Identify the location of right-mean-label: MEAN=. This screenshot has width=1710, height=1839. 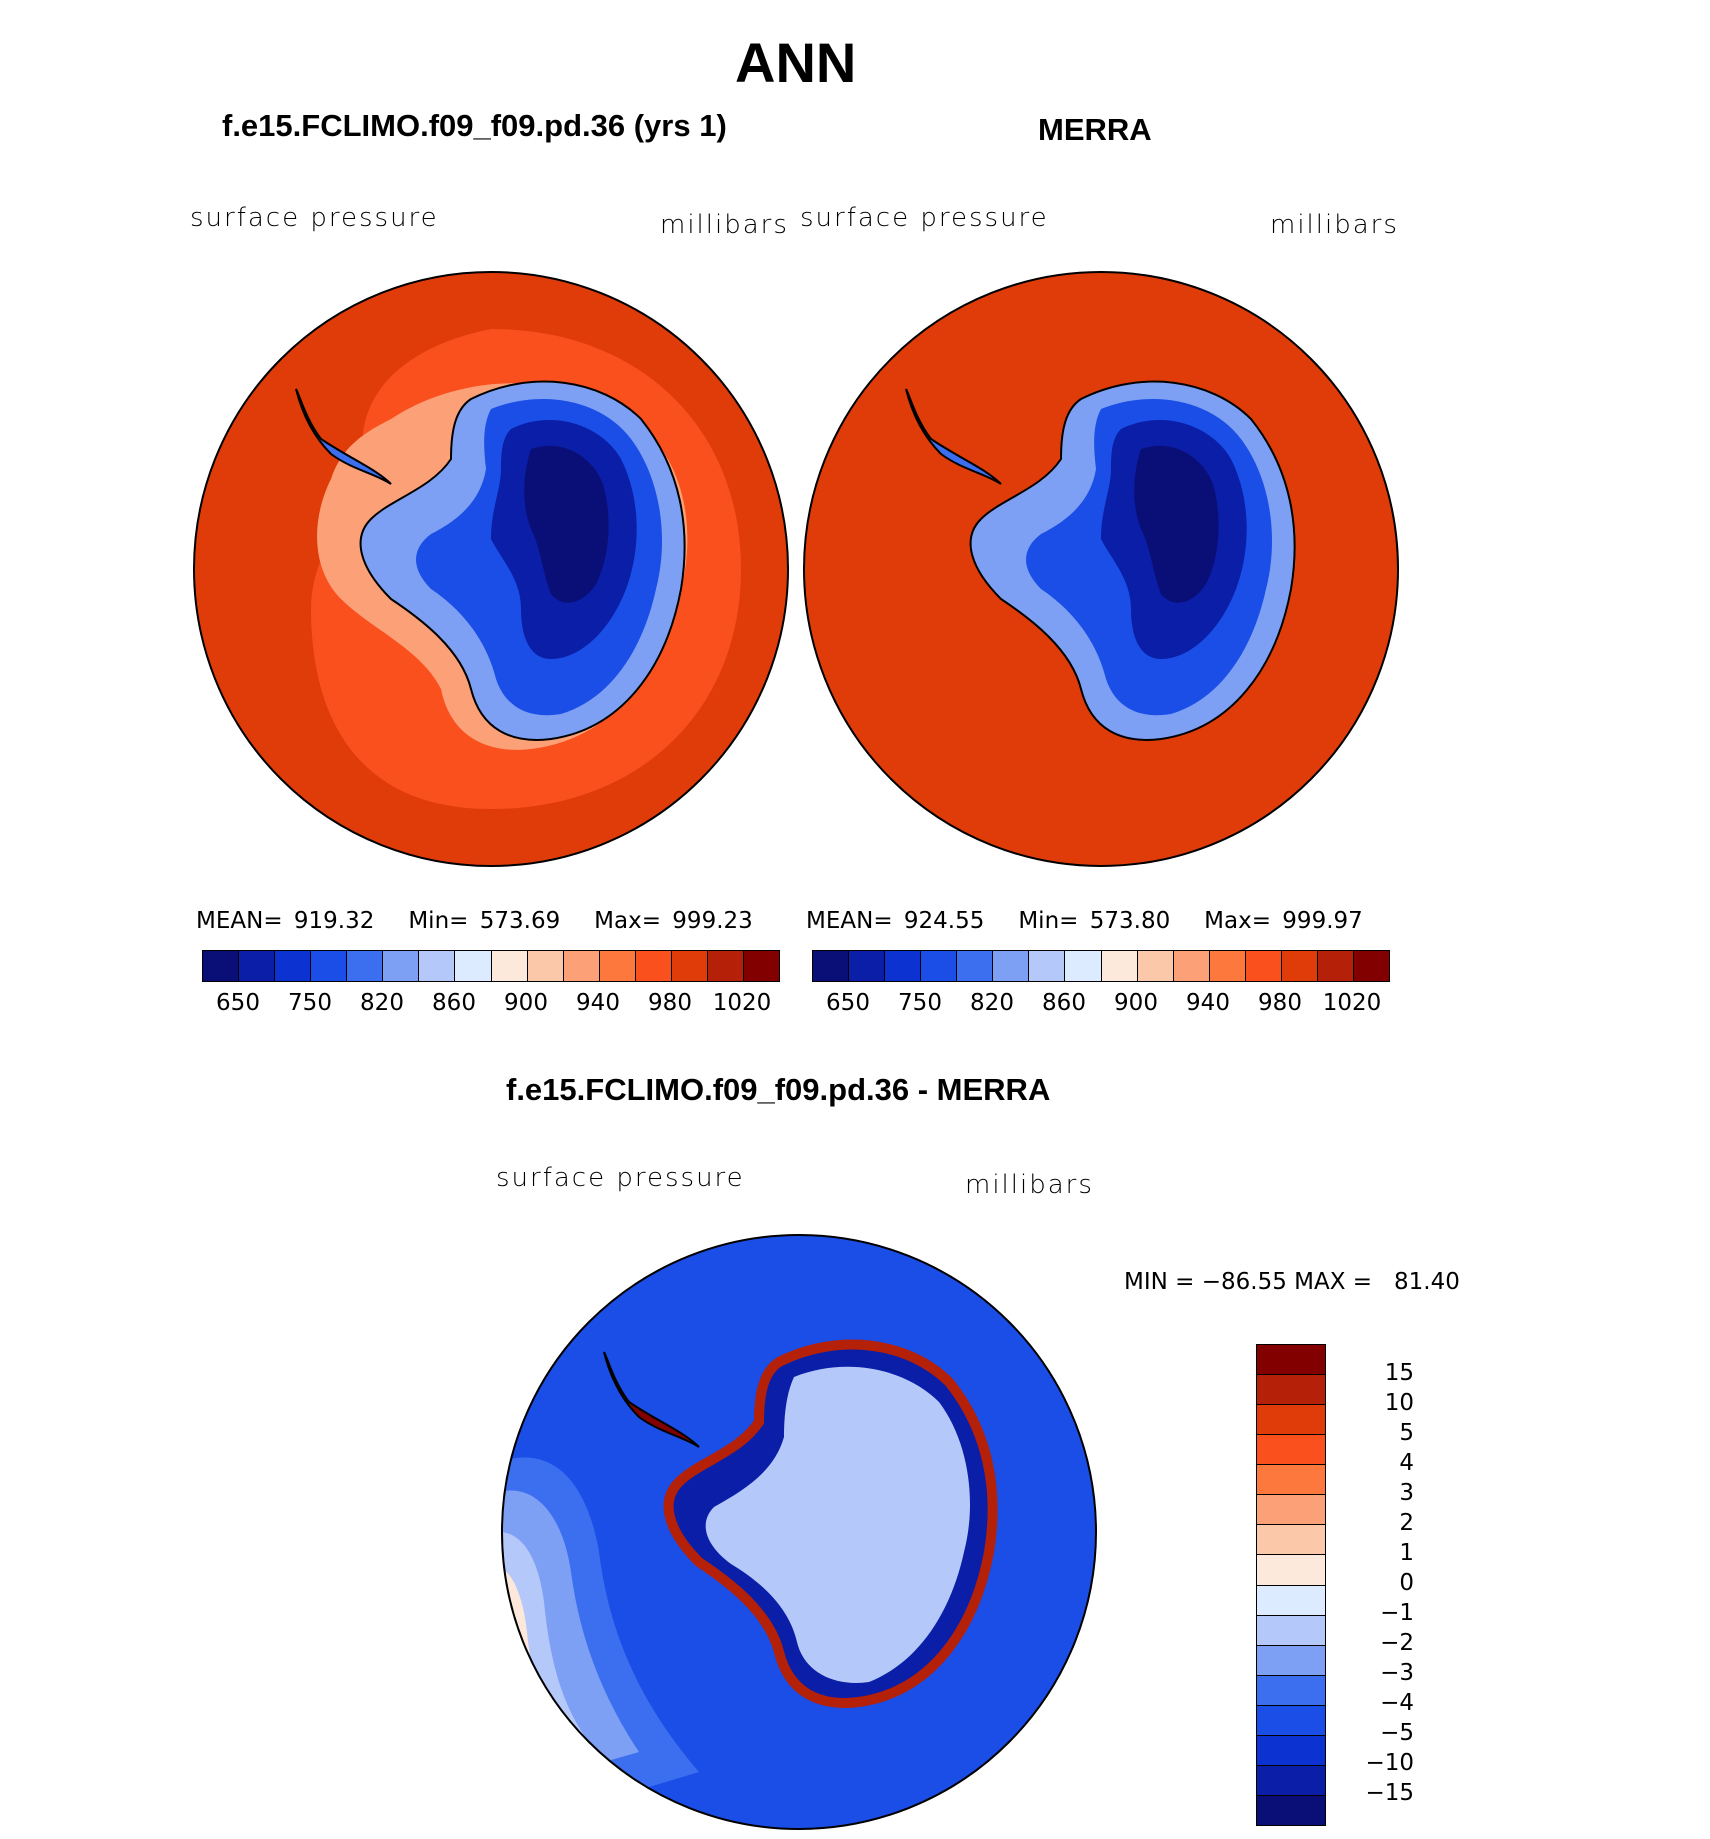
(849, 921).